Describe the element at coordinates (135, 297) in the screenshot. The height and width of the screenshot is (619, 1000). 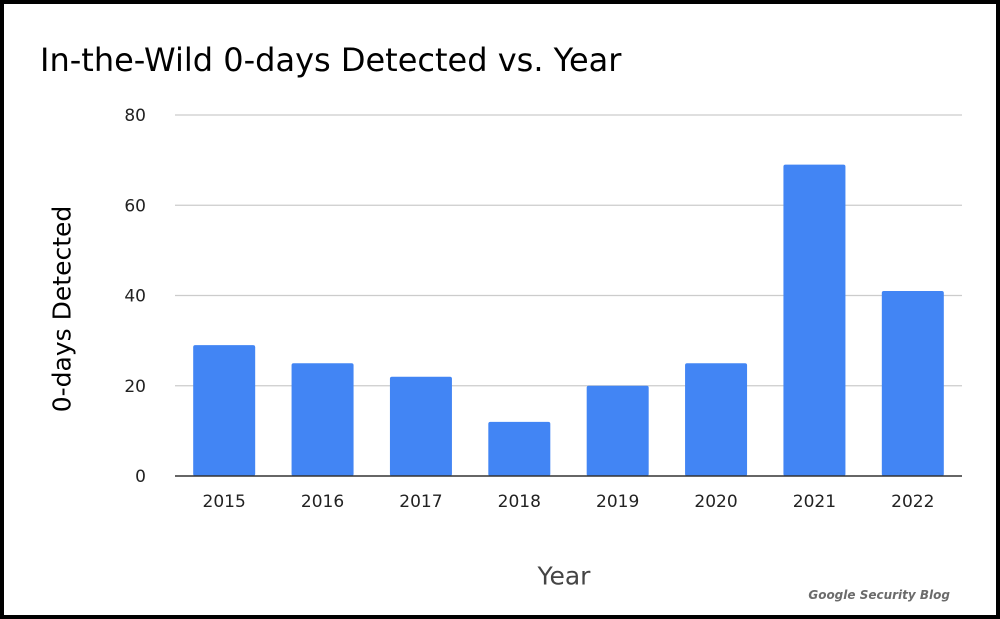
I see `y-tick-label: 40` at that location.